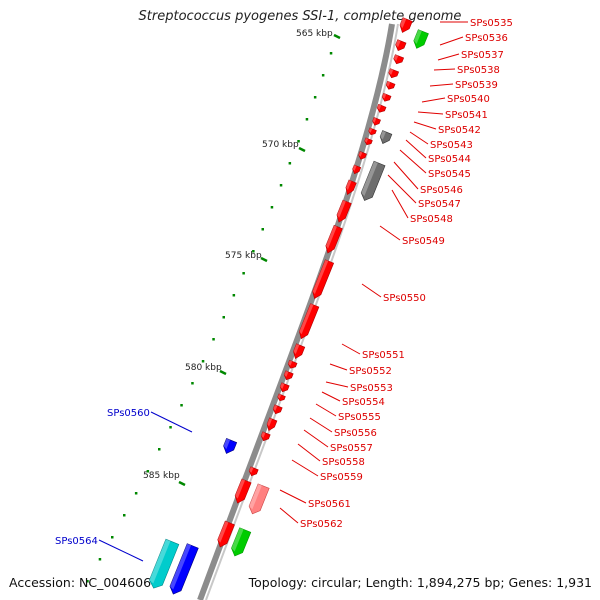 This screenshot has height=600, width=600. Describe the element at coordinates (355, 433) in the screenshot. I see `gene-label-sps0556: SPs0556` at that location.